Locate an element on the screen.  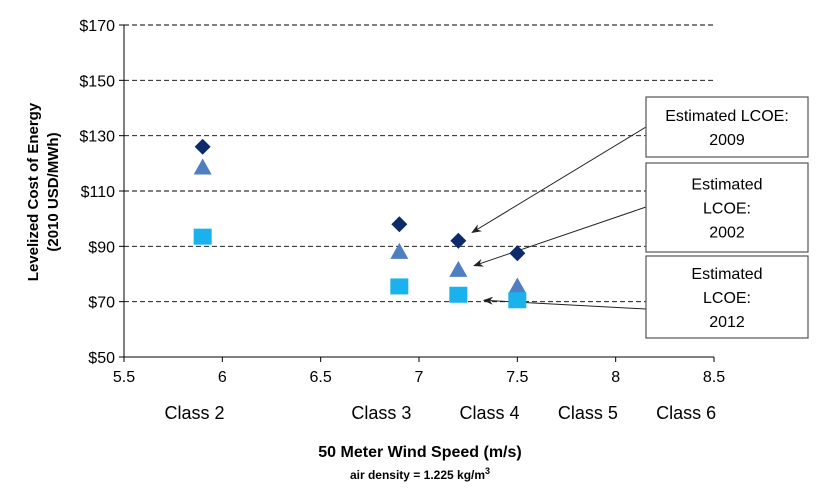
y-tick-label: $150 is located at coordinates (97, 81).